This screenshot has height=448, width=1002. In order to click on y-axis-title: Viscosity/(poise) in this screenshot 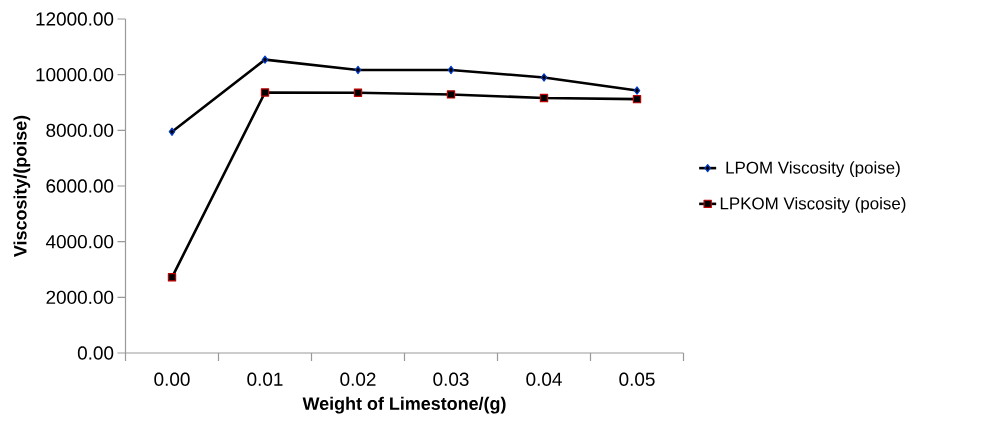, I will do `click(22, 186)`.